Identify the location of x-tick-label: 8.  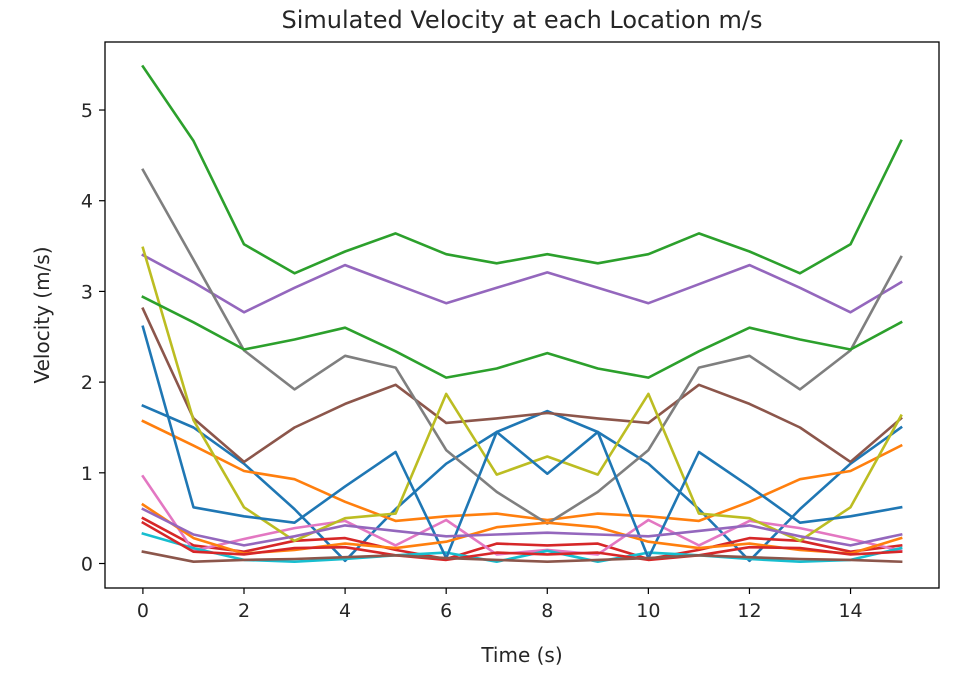
(547, 611).